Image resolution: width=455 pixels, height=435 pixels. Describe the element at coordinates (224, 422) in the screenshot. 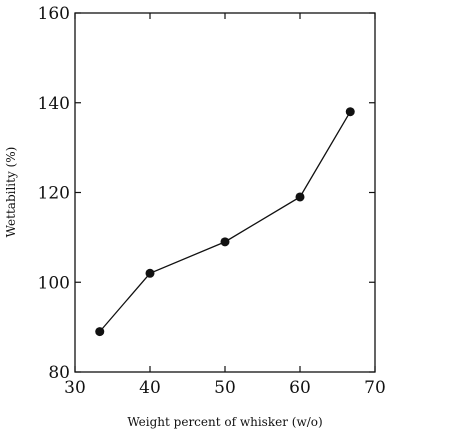

I see `x-axis-label: Weight percent of whisker (w/o)` at that location.